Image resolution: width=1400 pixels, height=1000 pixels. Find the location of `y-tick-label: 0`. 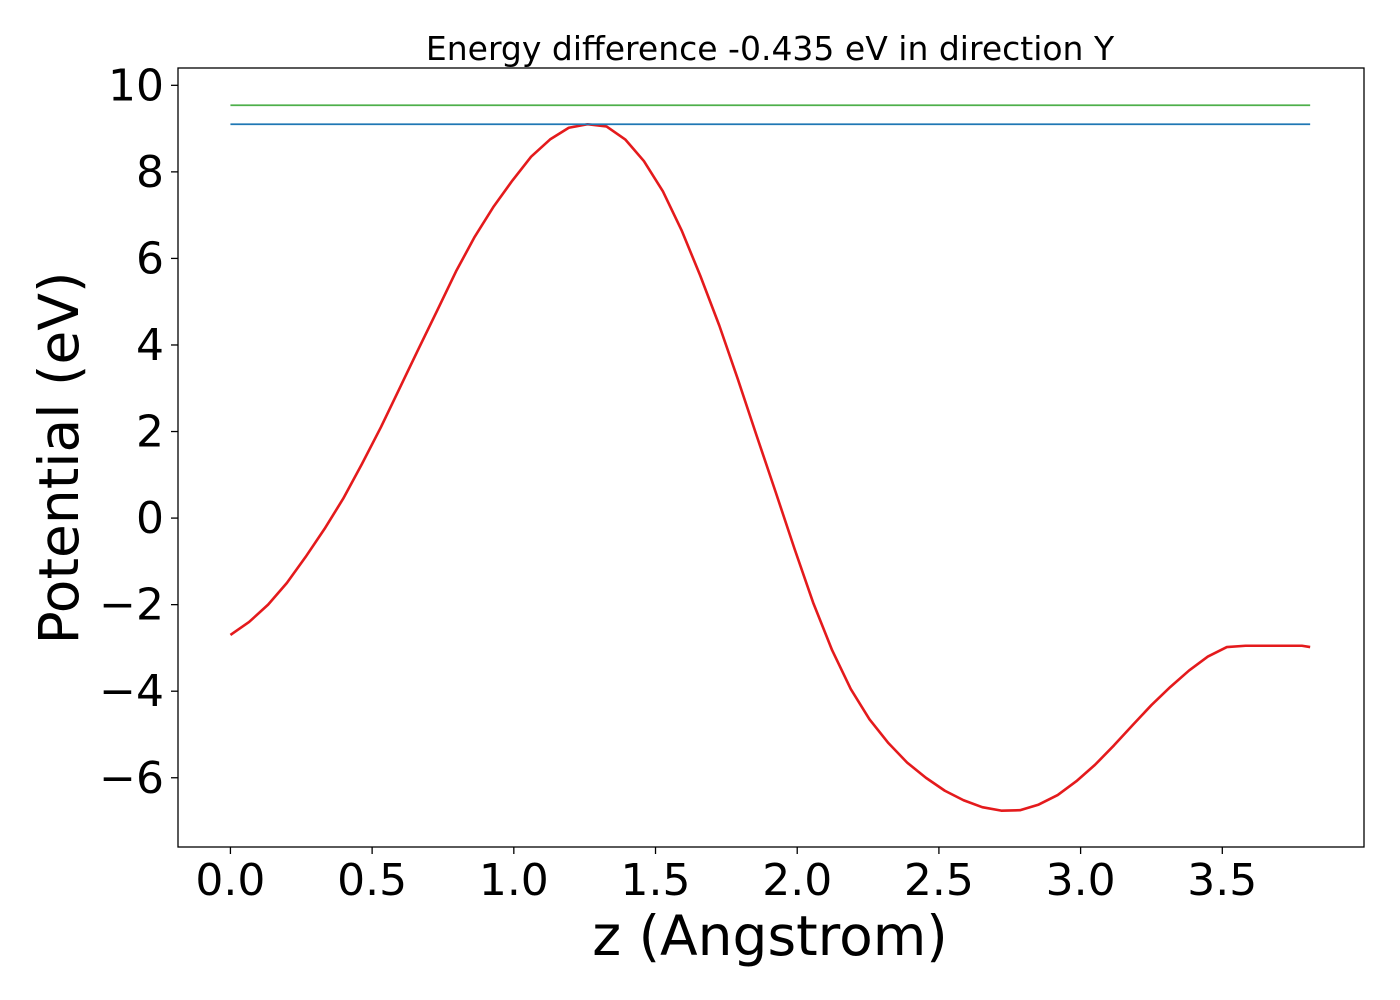

y-tick-label: 0 is located at coordinates (150, 518).